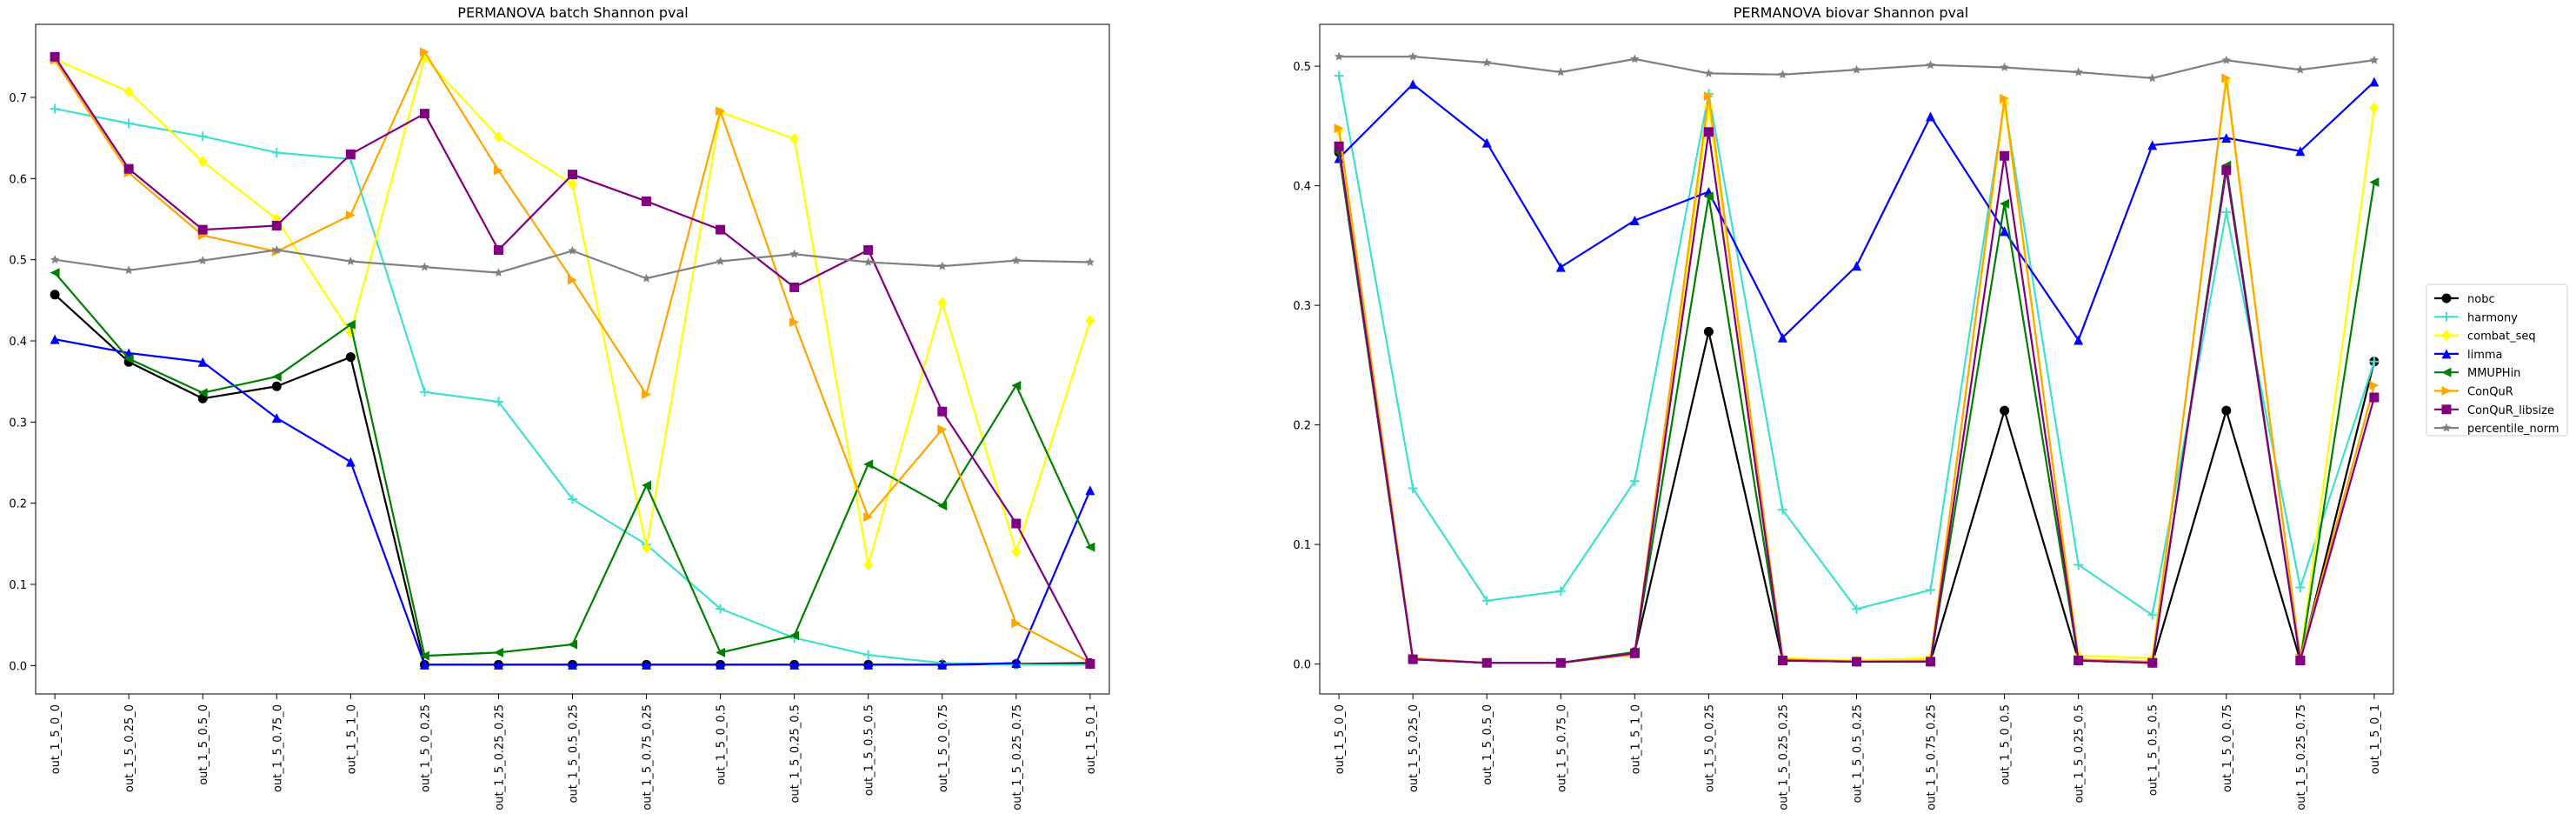 This screenshot has height=827, width=2576. I want to click on legend-label: ConQuR, so click(2490, 392).